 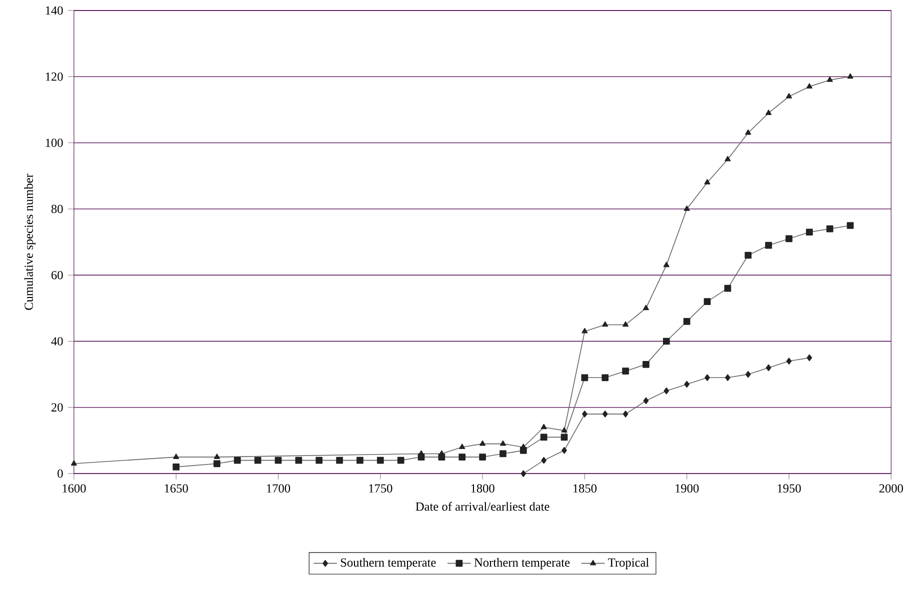 I want to click on x-tick-label: 1850, so click(x=585, y=488).